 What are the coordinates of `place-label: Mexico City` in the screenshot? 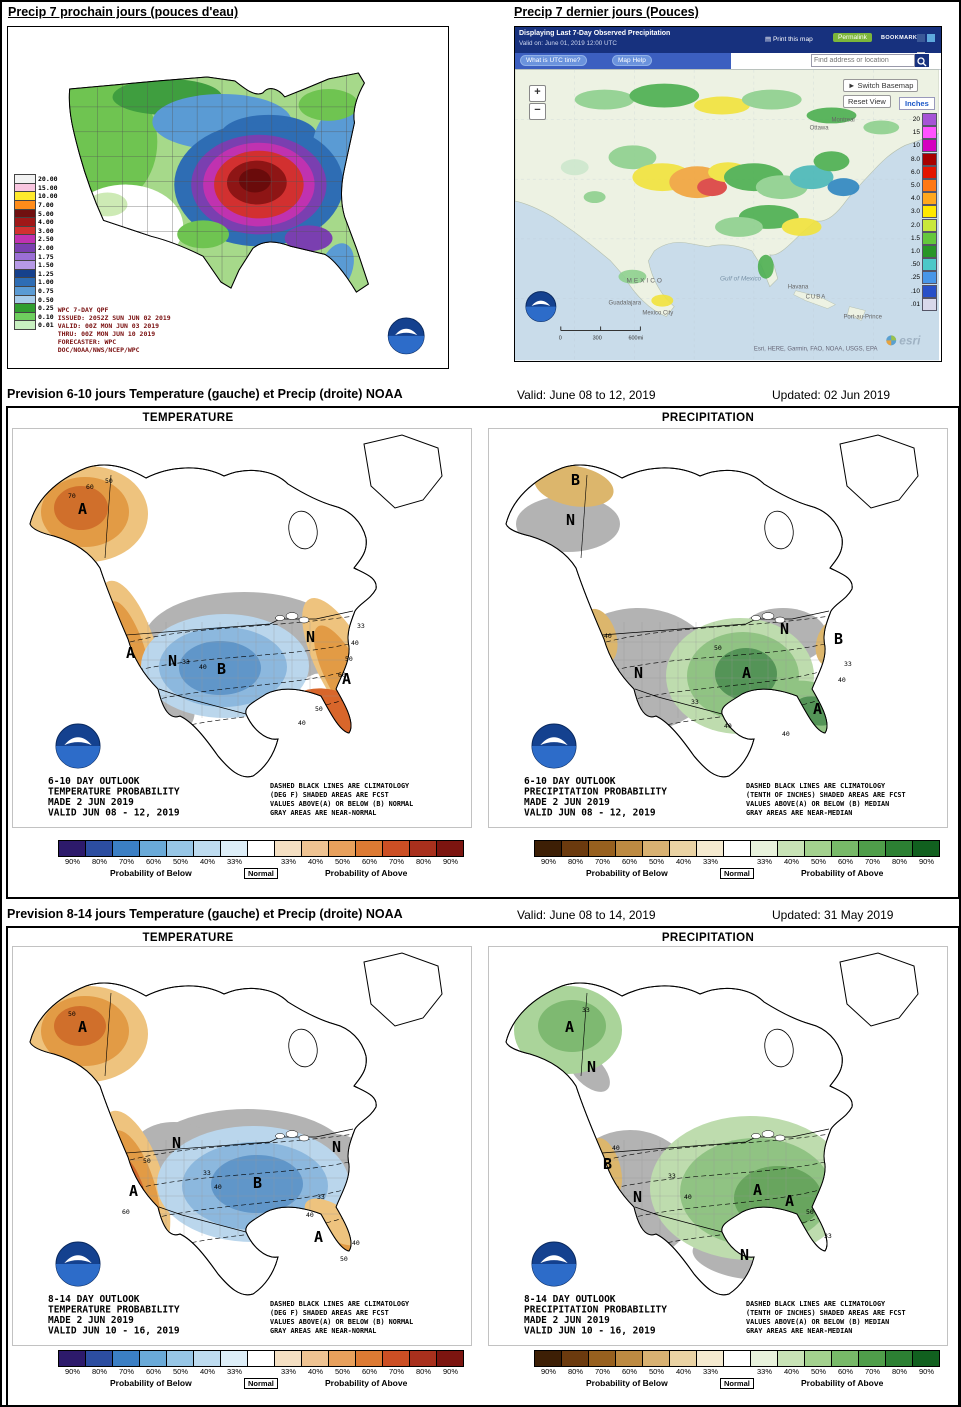 It's located at (657, 314).